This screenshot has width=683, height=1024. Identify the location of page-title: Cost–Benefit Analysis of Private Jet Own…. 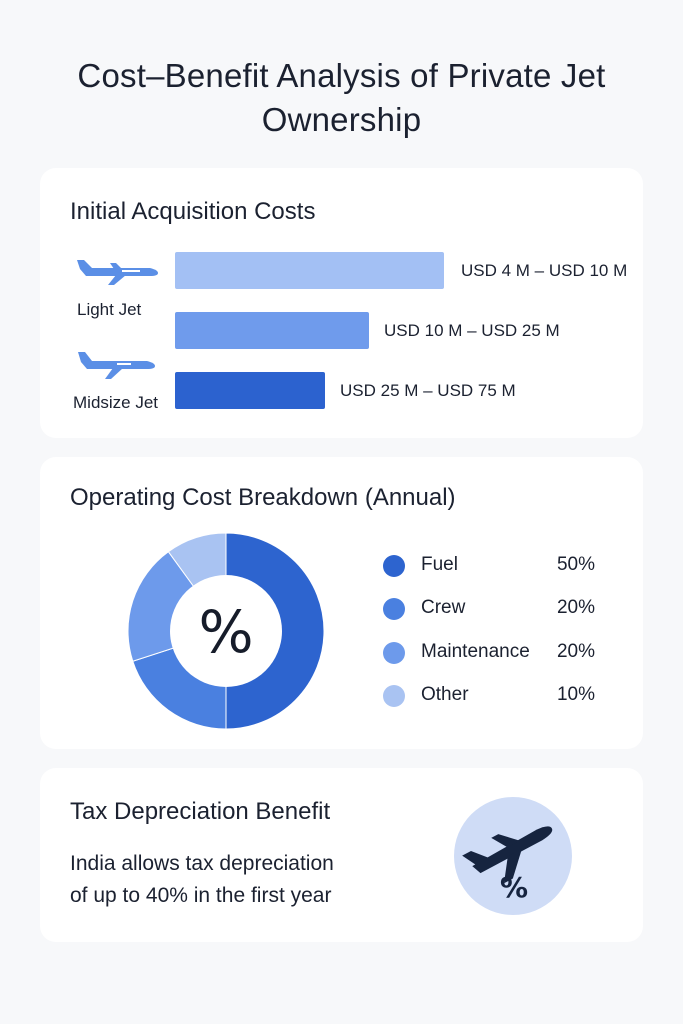
(341, 97).